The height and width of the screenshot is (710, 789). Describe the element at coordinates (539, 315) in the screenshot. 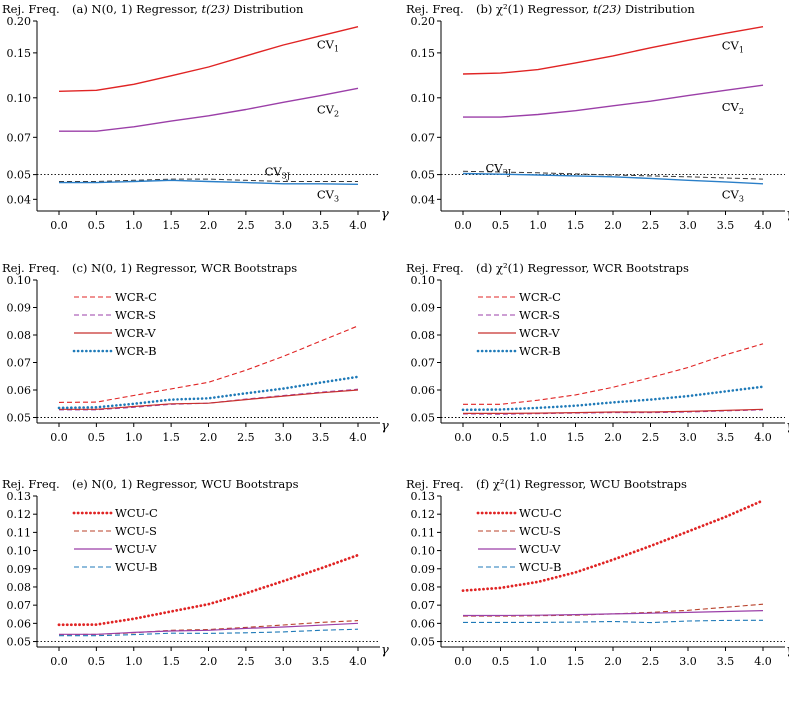

I see `legend-label: WCR-S` at that location.